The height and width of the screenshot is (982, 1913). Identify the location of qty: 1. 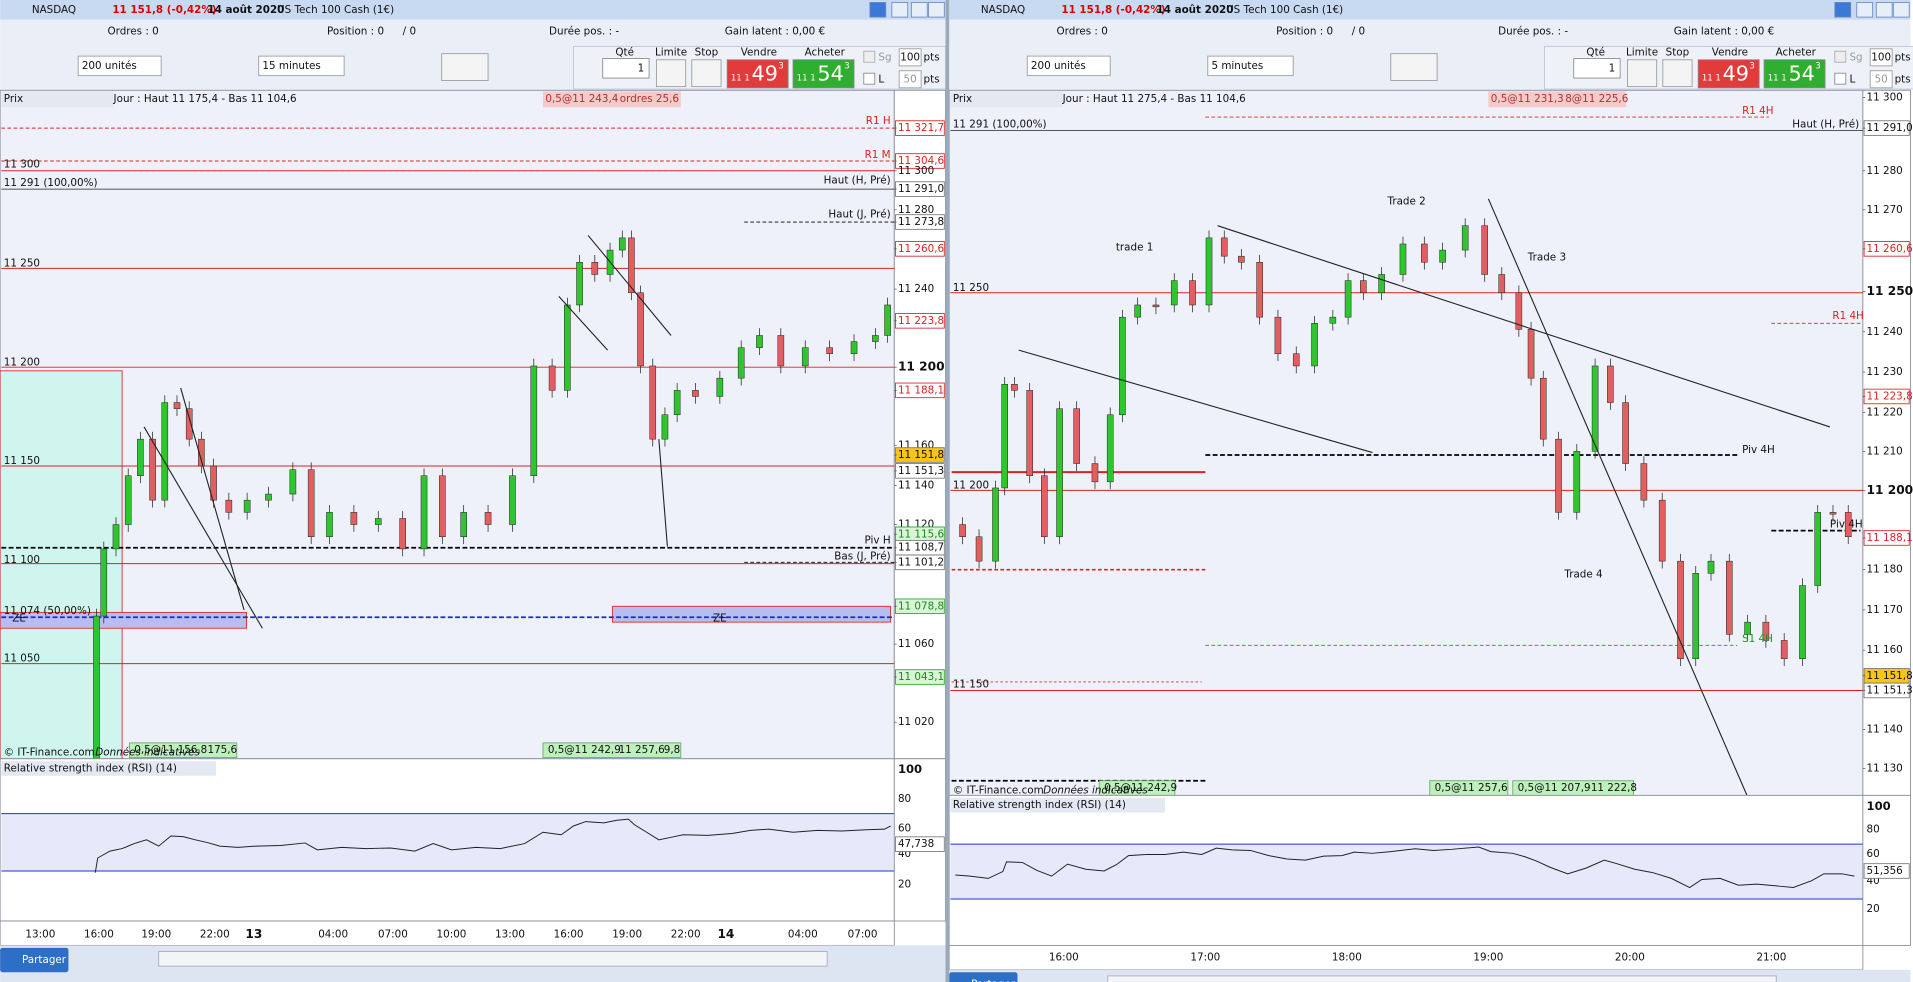
(641, 68).